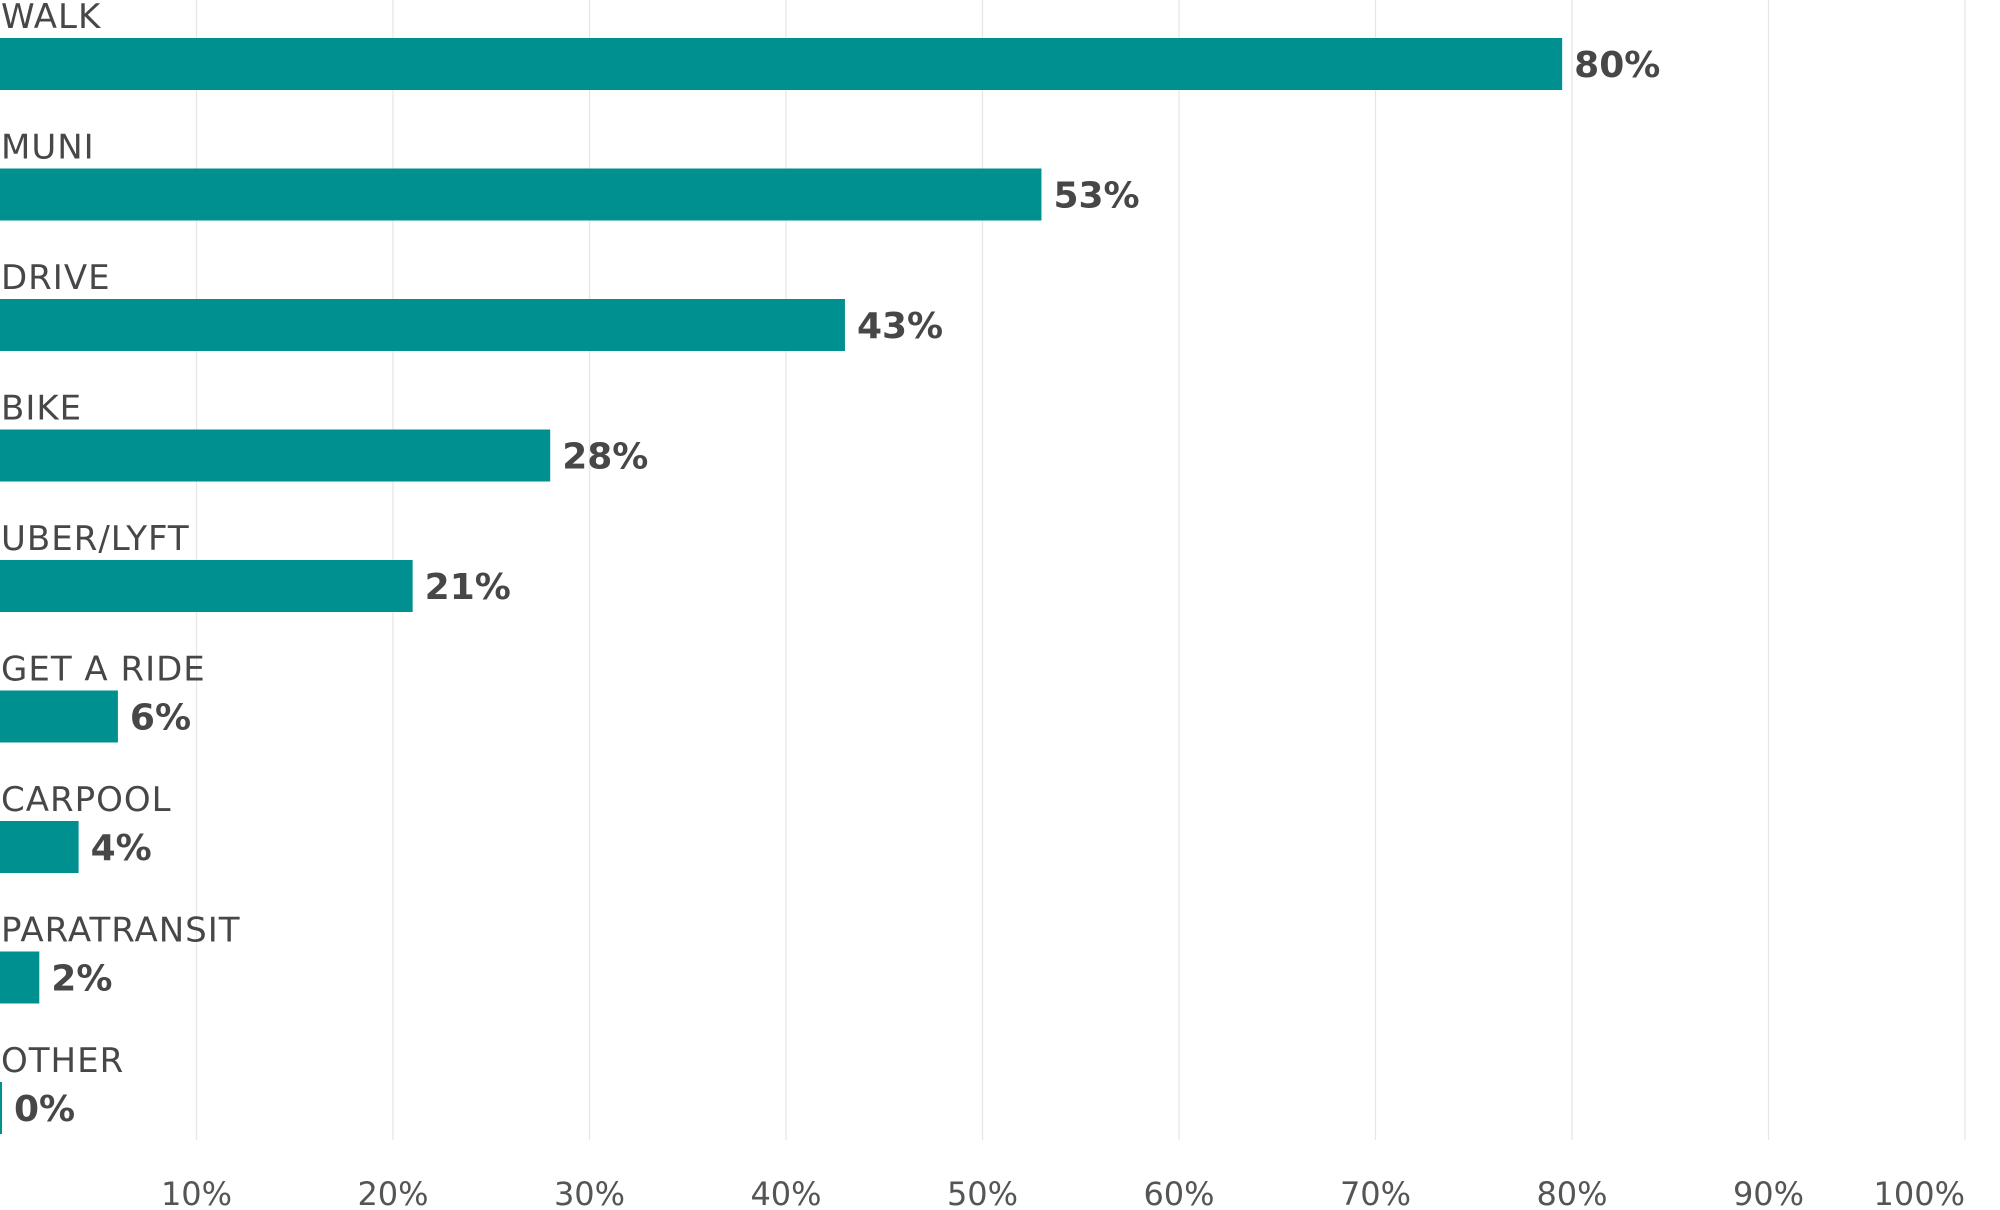 This screenshot has width=2000, height=1210. I want to click on bar-drive, so click(422, 325).